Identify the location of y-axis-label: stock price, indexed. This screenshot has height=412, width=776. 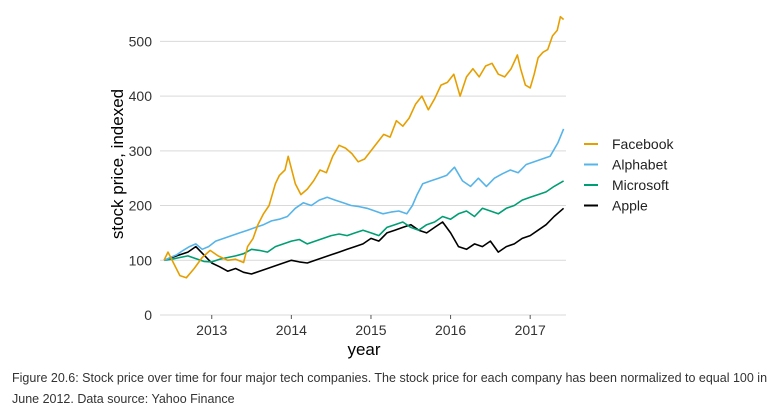
(117, 164).